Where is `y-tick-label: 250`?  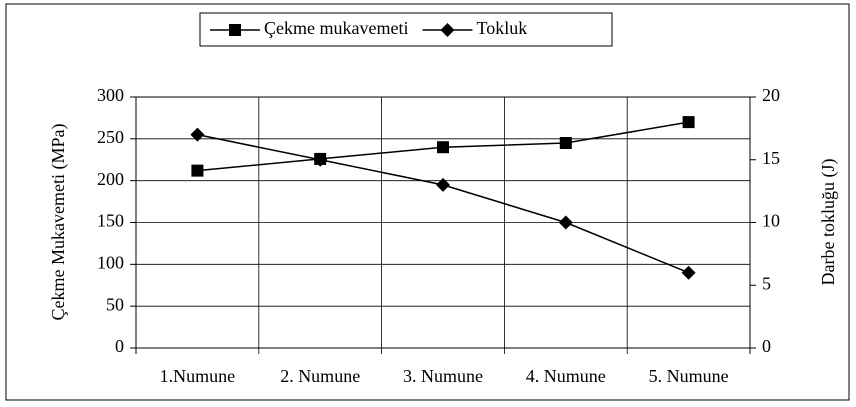 y-tick-label: 250 is located at coordinates (110, 137).